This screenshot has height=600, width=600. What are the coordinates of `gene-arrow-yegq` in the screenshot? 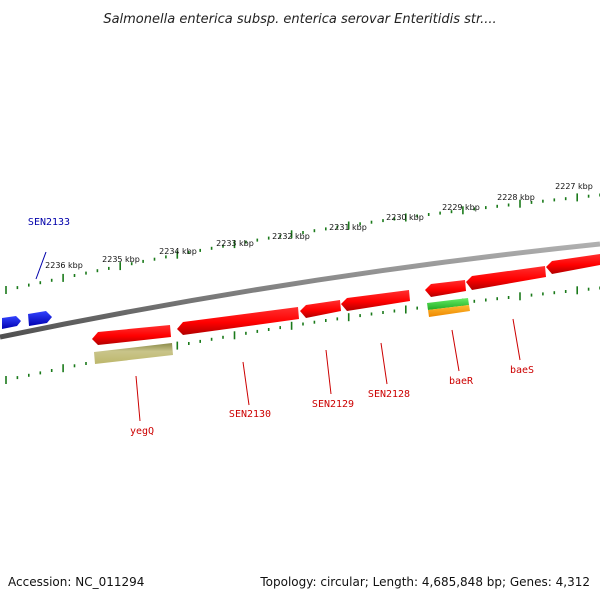 It's located at (131, 335).